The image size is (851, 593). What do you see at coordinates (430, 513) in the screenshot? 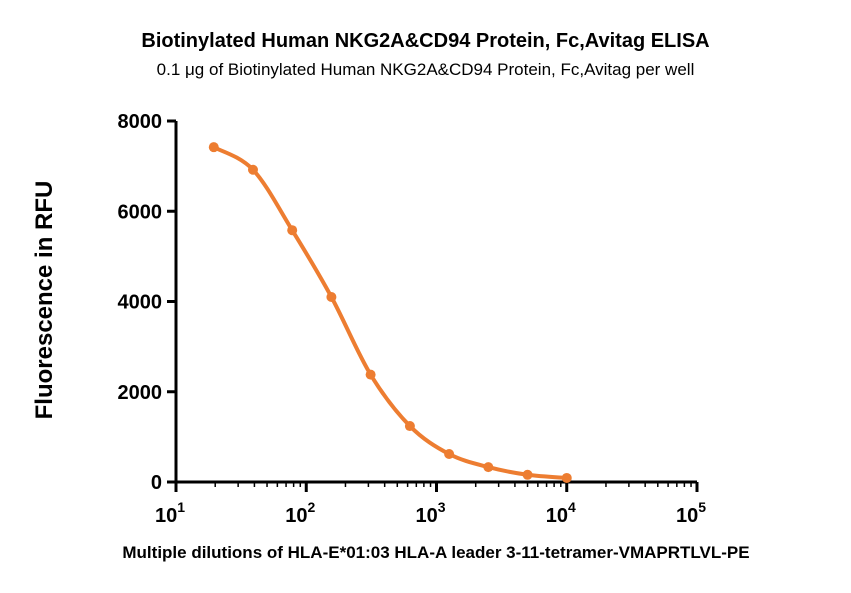
I see `x-tick-label: 10³` at bounding box center [430, 513].